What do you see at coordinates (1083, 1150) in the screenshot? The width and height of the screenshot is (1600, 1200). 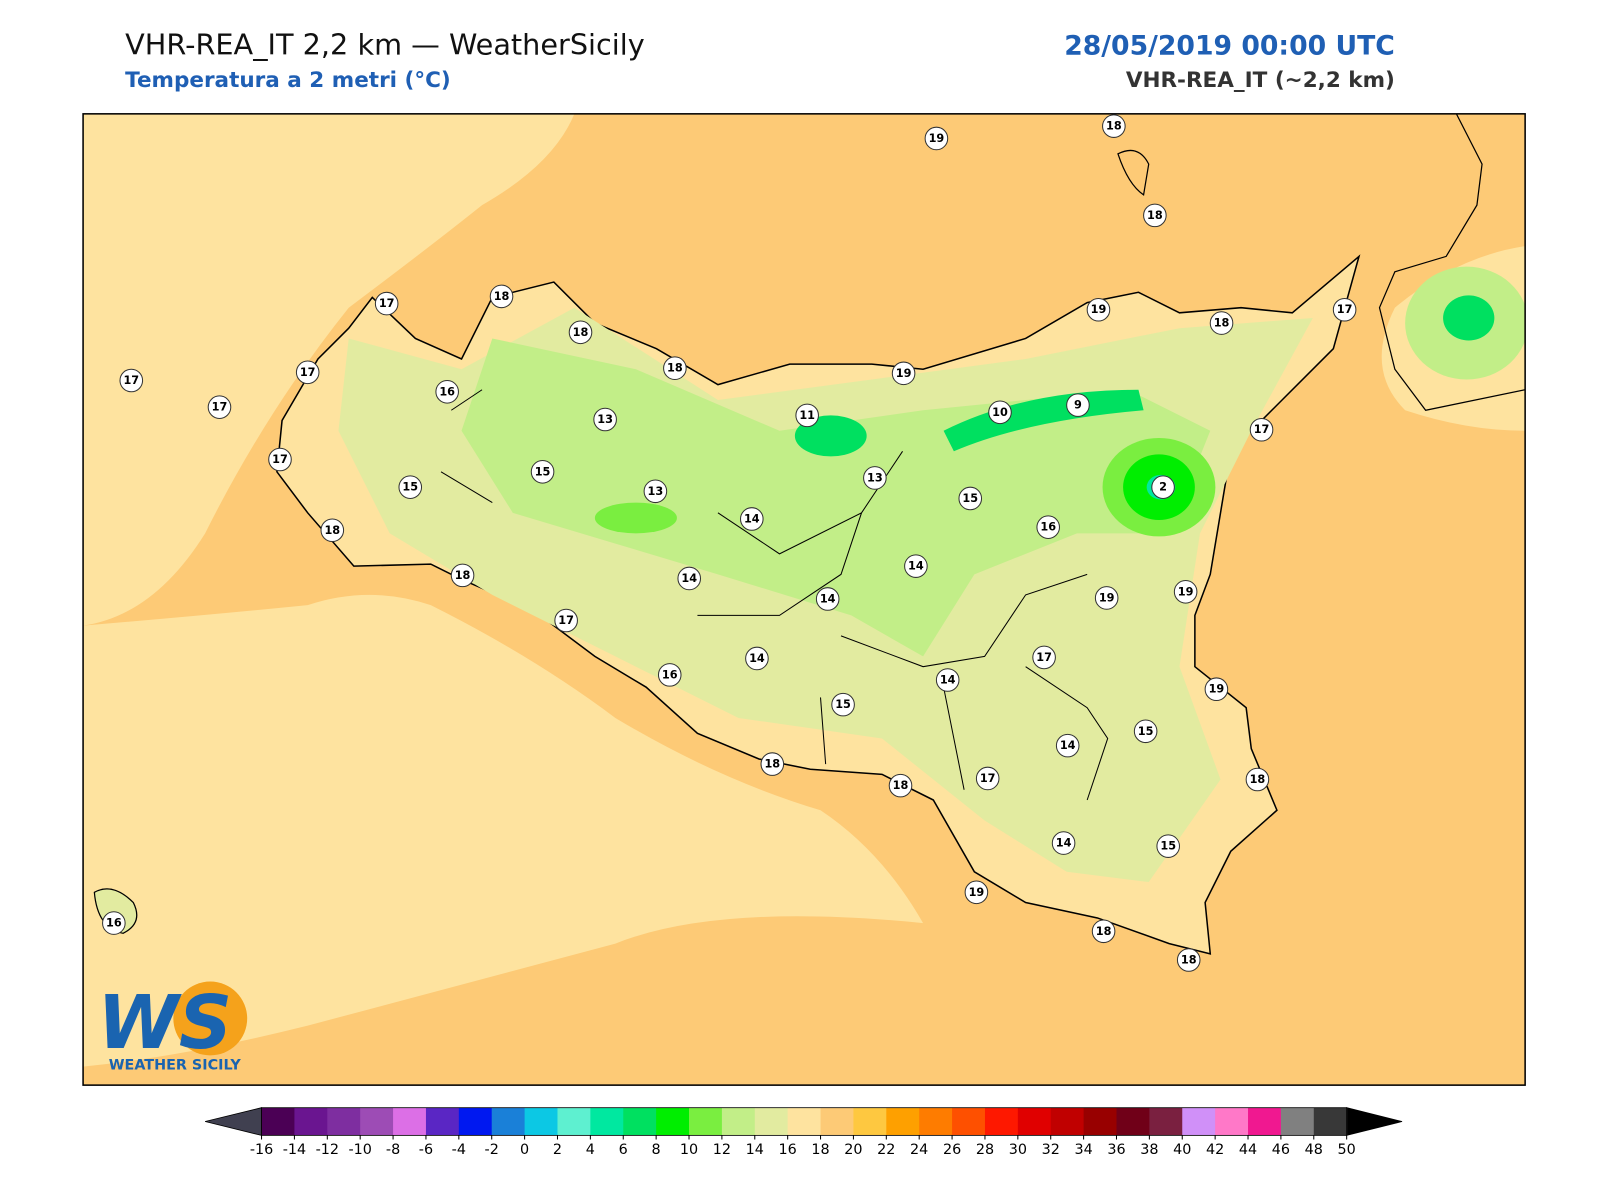 I see `colorbar-tick-label: 34` at bounding box center [1083, 1150].